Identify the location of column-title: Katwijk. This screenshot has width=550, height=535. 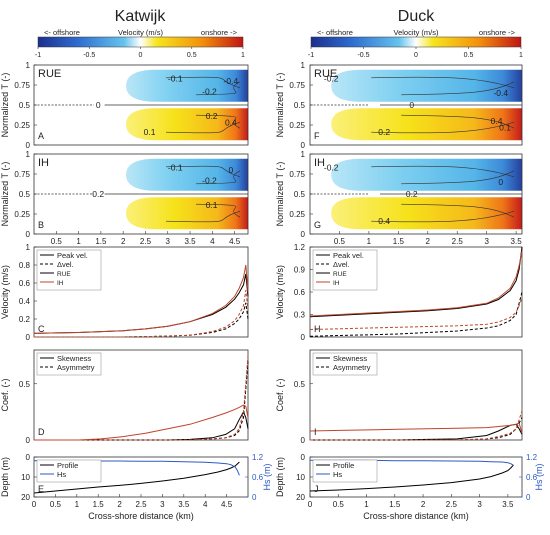
(141, 16).